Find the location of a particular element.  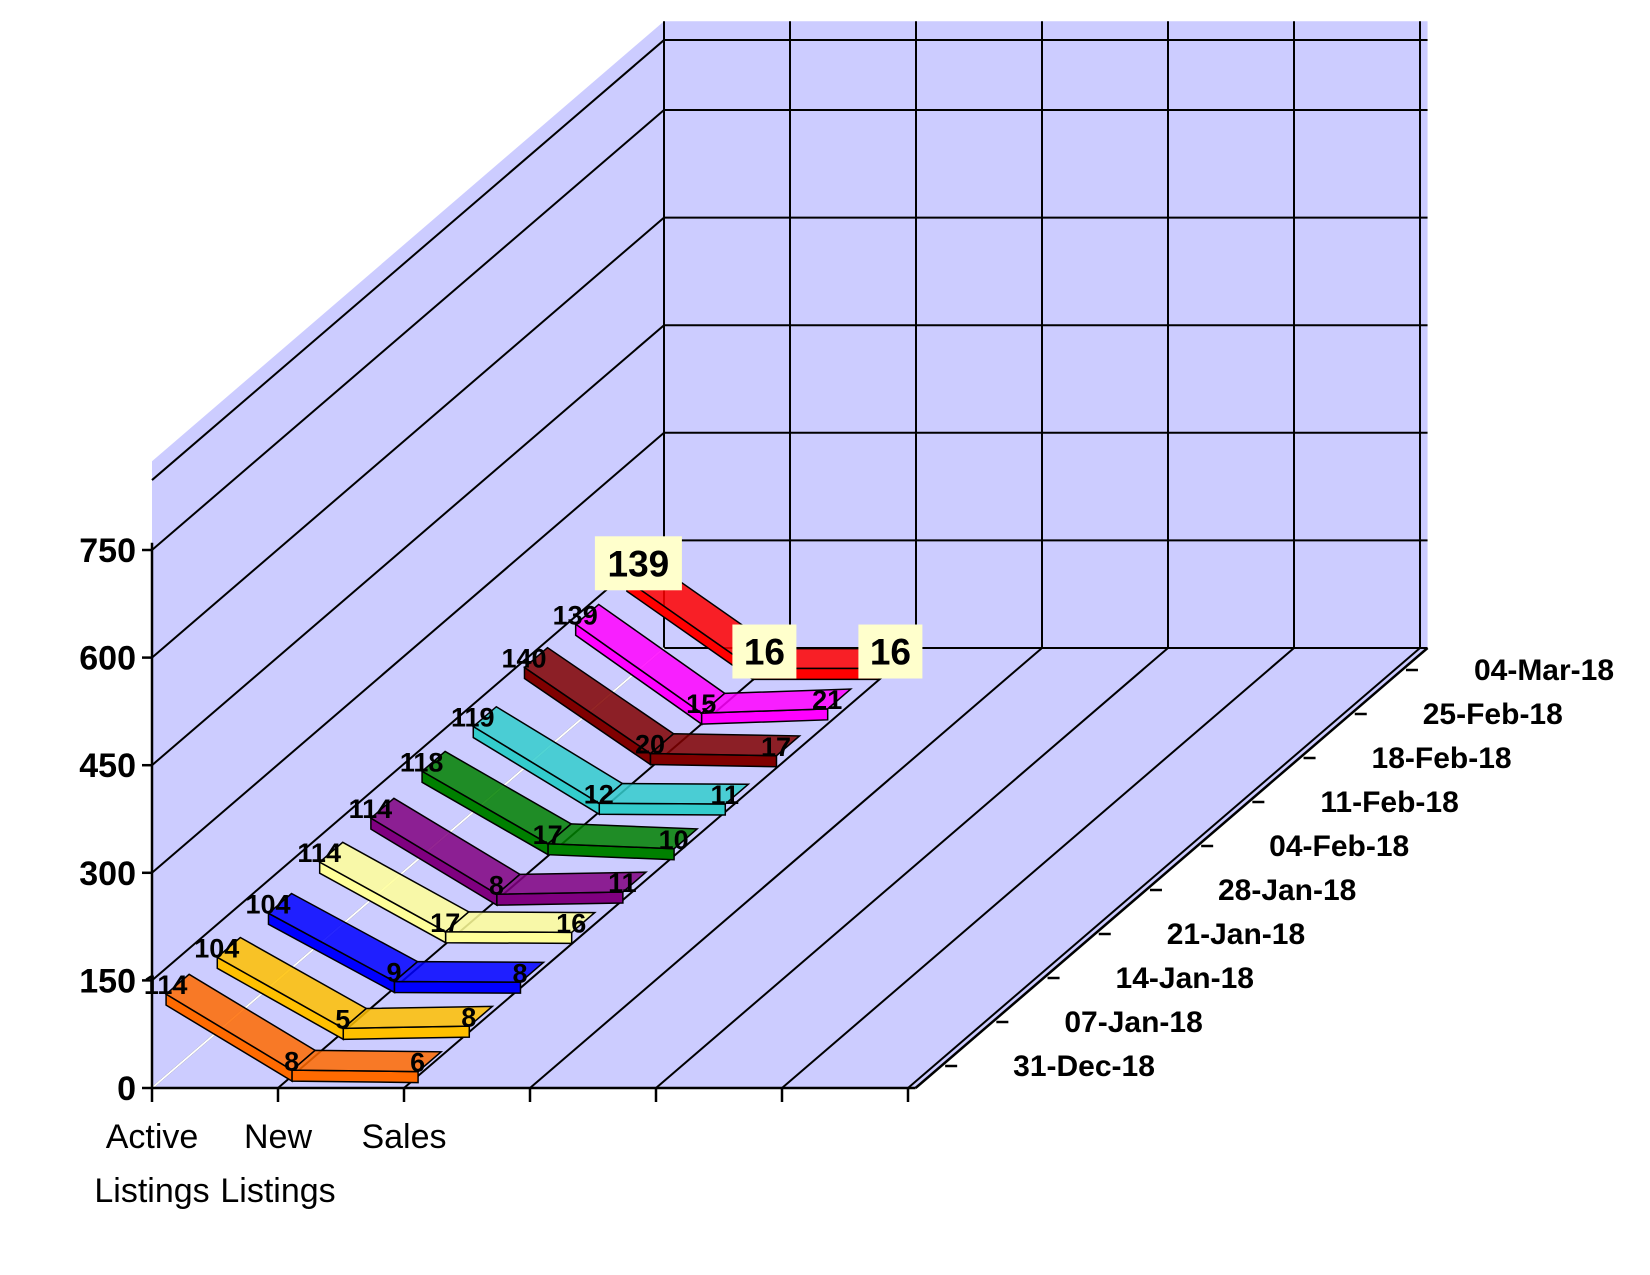

x-category-label: Sales is located at coordinates (403, 1137).